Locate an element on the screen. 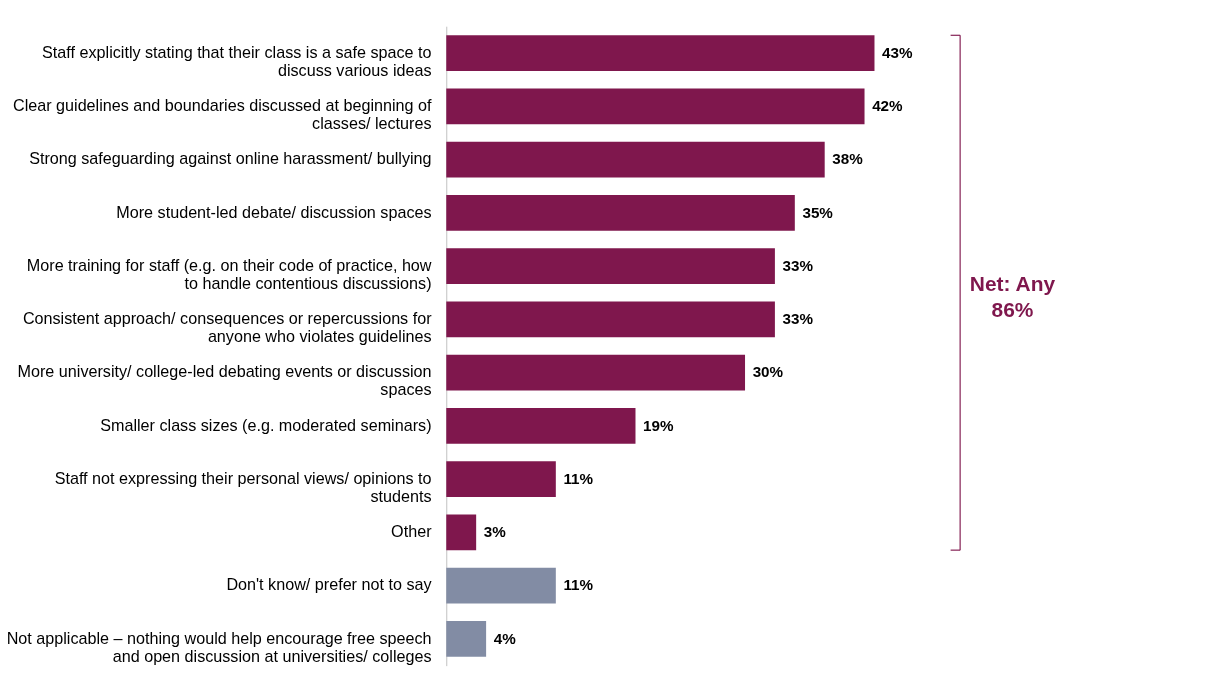  data-label: 38% is located at coordinates (848, 159).